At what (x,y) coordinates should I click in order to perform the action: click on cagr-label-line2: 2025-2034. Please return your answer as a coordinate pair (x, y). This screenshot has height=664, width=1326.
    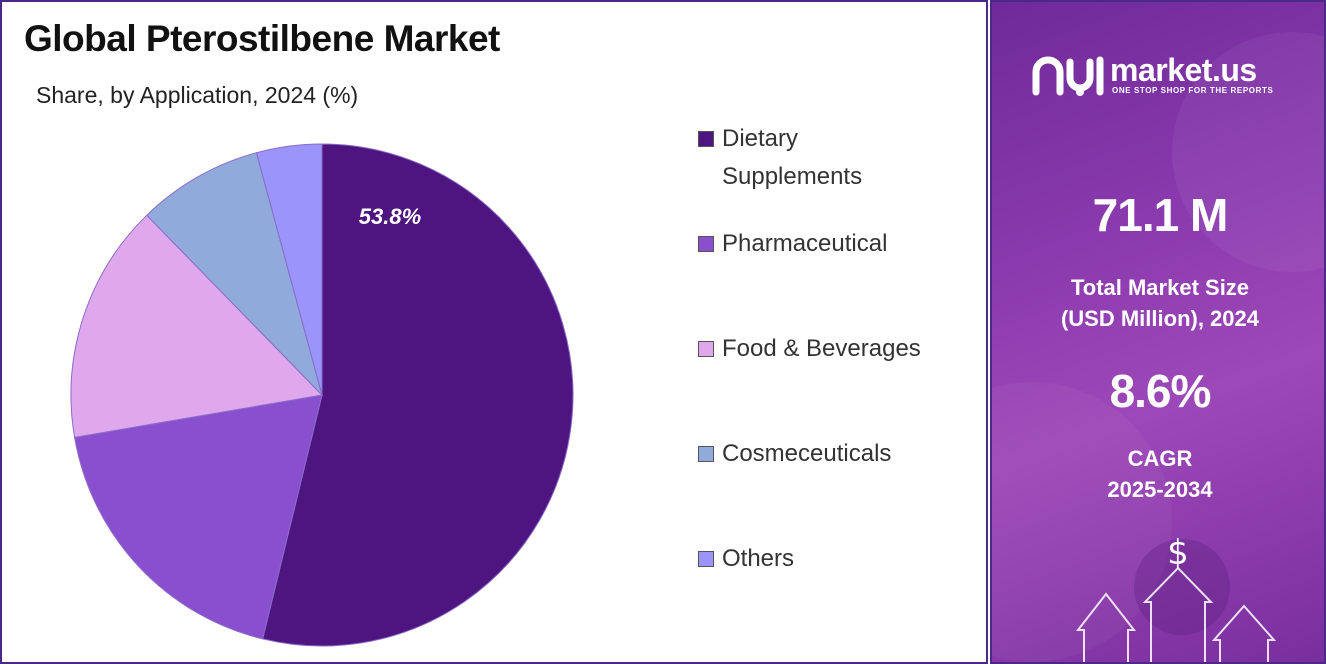
    Looking at the image, I should click on (1160, 489).